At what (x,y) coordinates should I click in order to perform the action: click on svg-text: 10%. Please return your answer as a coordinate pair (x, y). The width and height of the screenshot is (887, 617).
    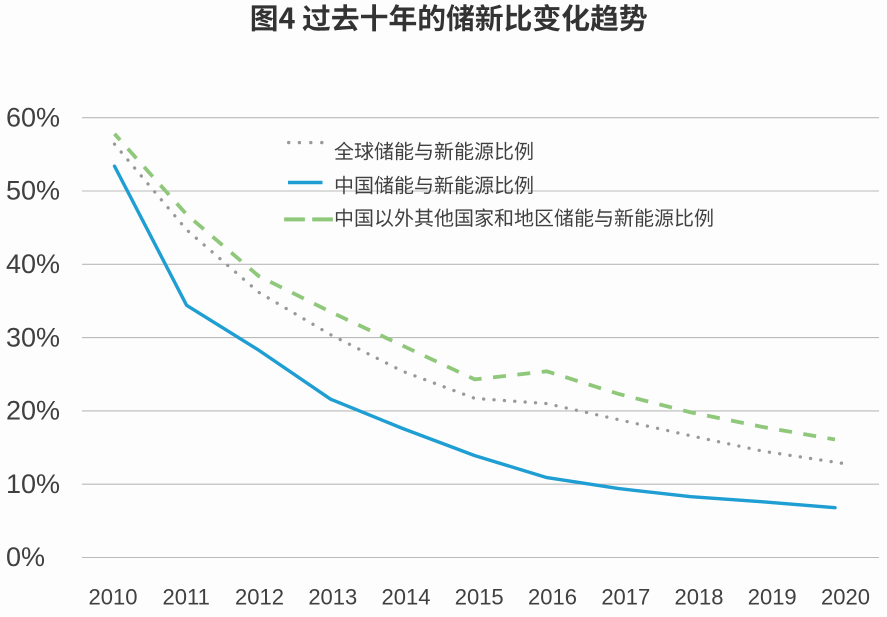
    Looking at the image, I should click on (33, 484).